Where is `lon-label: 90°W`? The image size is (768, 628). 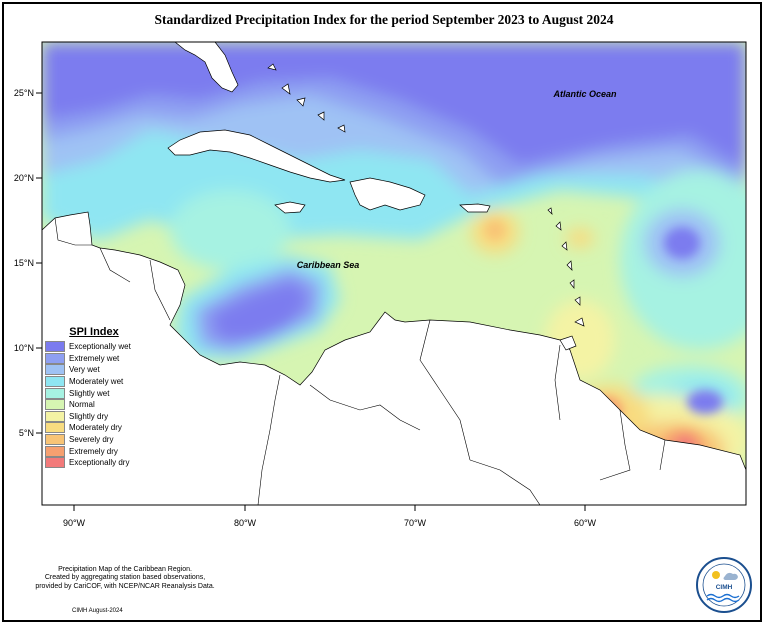 lon-label: 90°W is located at coordinates (74, 523).